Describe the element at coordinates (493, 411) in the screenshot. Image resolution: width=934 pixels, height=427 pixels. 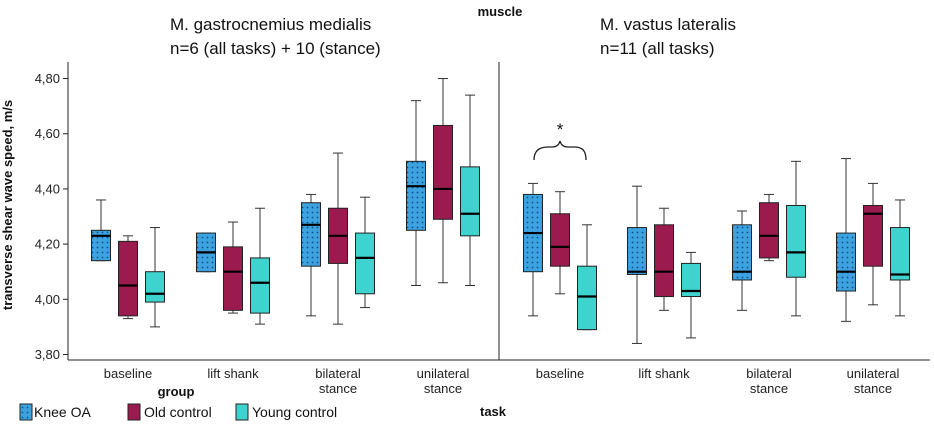
I see `x-axis-task-label: task` at that location.